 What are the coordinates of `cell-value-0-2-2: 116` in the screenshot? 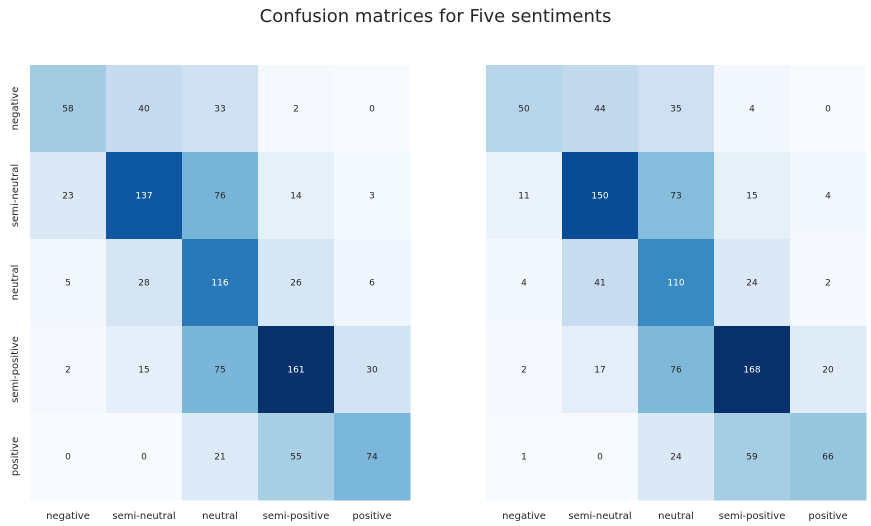 It's located at (219, 284).